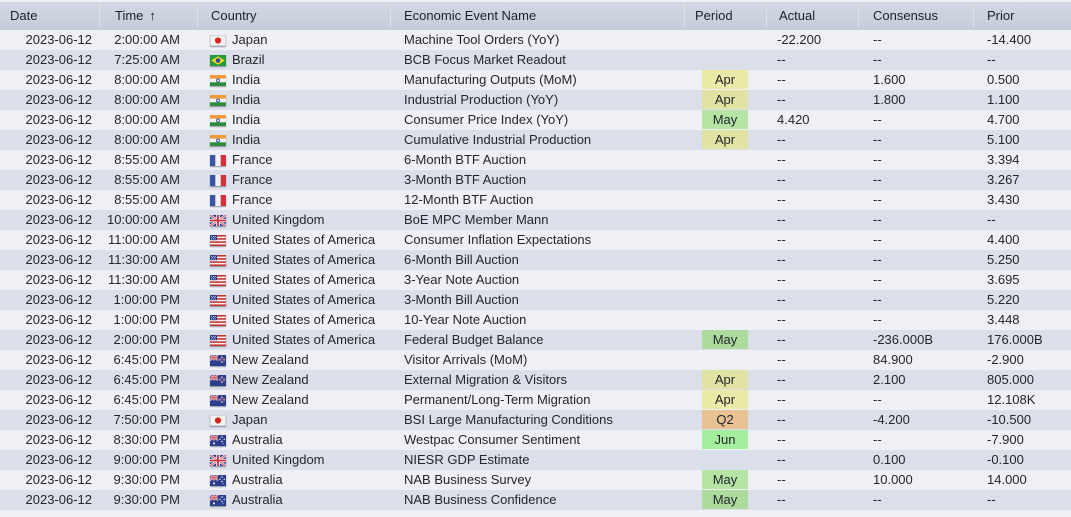 The image size is (1071, 517). What do you see at coordinates (498, 139) in the screenshot?
I see `event-name-cell: Cumulative Industrial Production` at bounding box center [498, 139].